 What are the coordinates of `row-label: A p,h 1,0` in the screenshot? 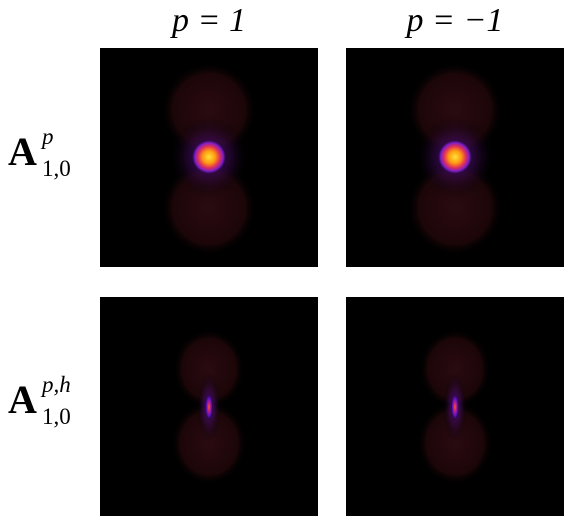 It's located at (53, 414).